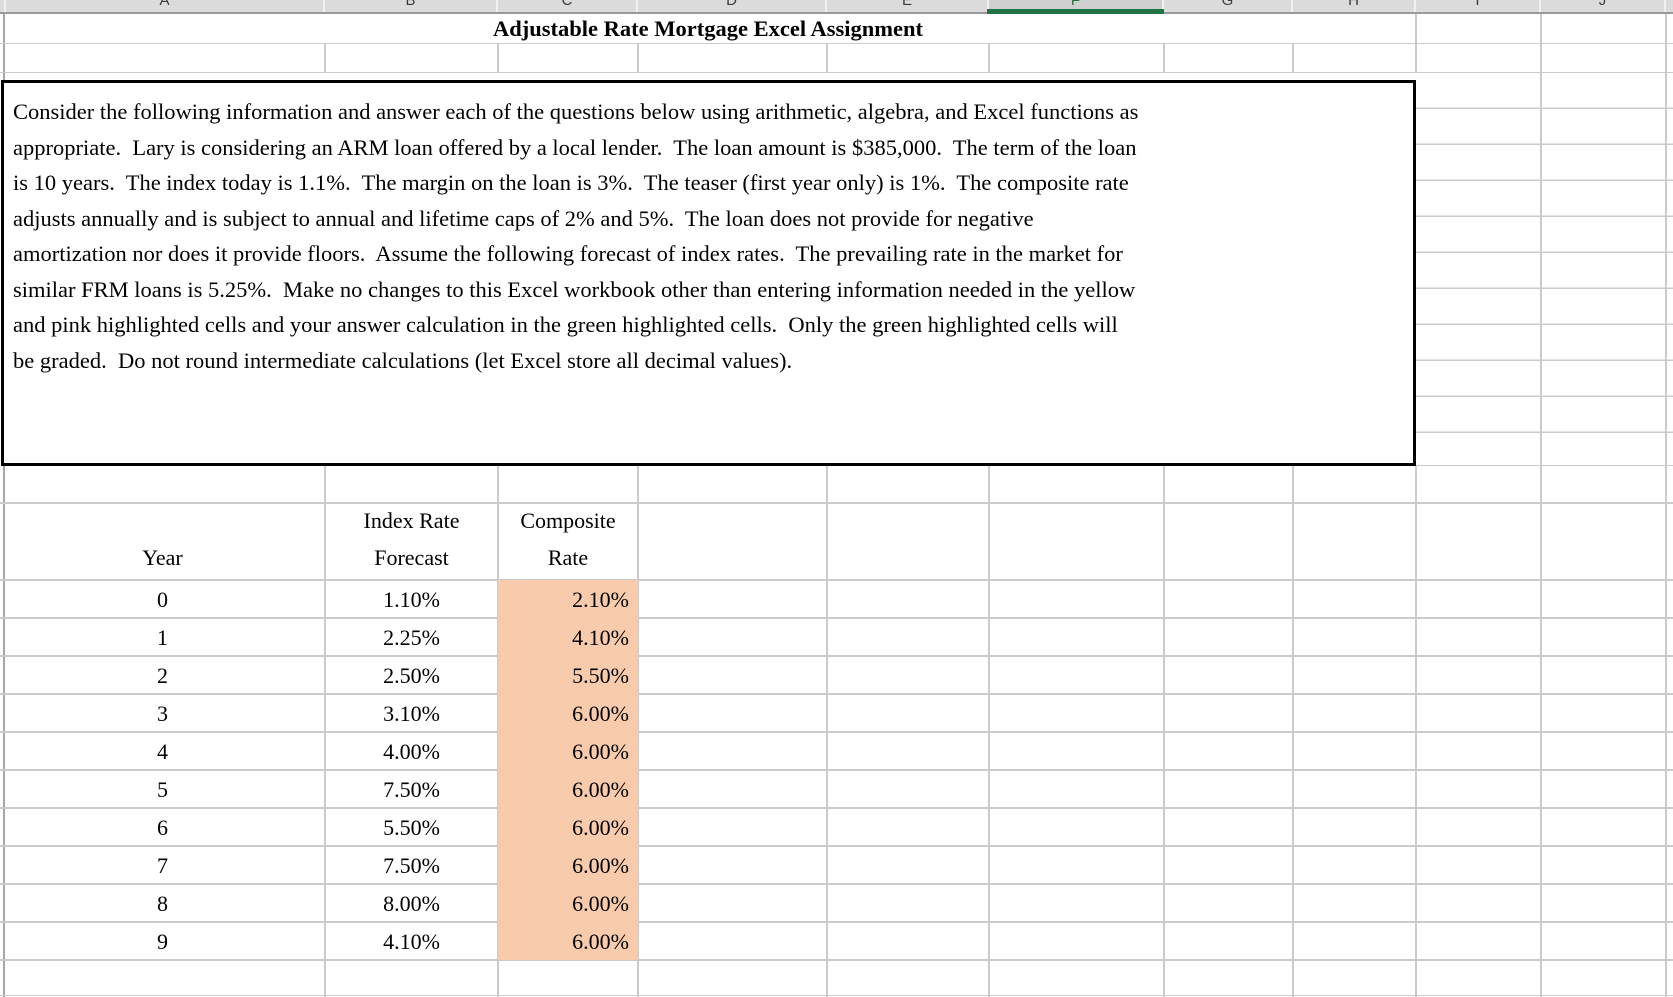 This screenshot has height=997, width=1673. Describe the element at coordinates (165, 6) in the screenshot. I see `column-header-A: A` at that location.